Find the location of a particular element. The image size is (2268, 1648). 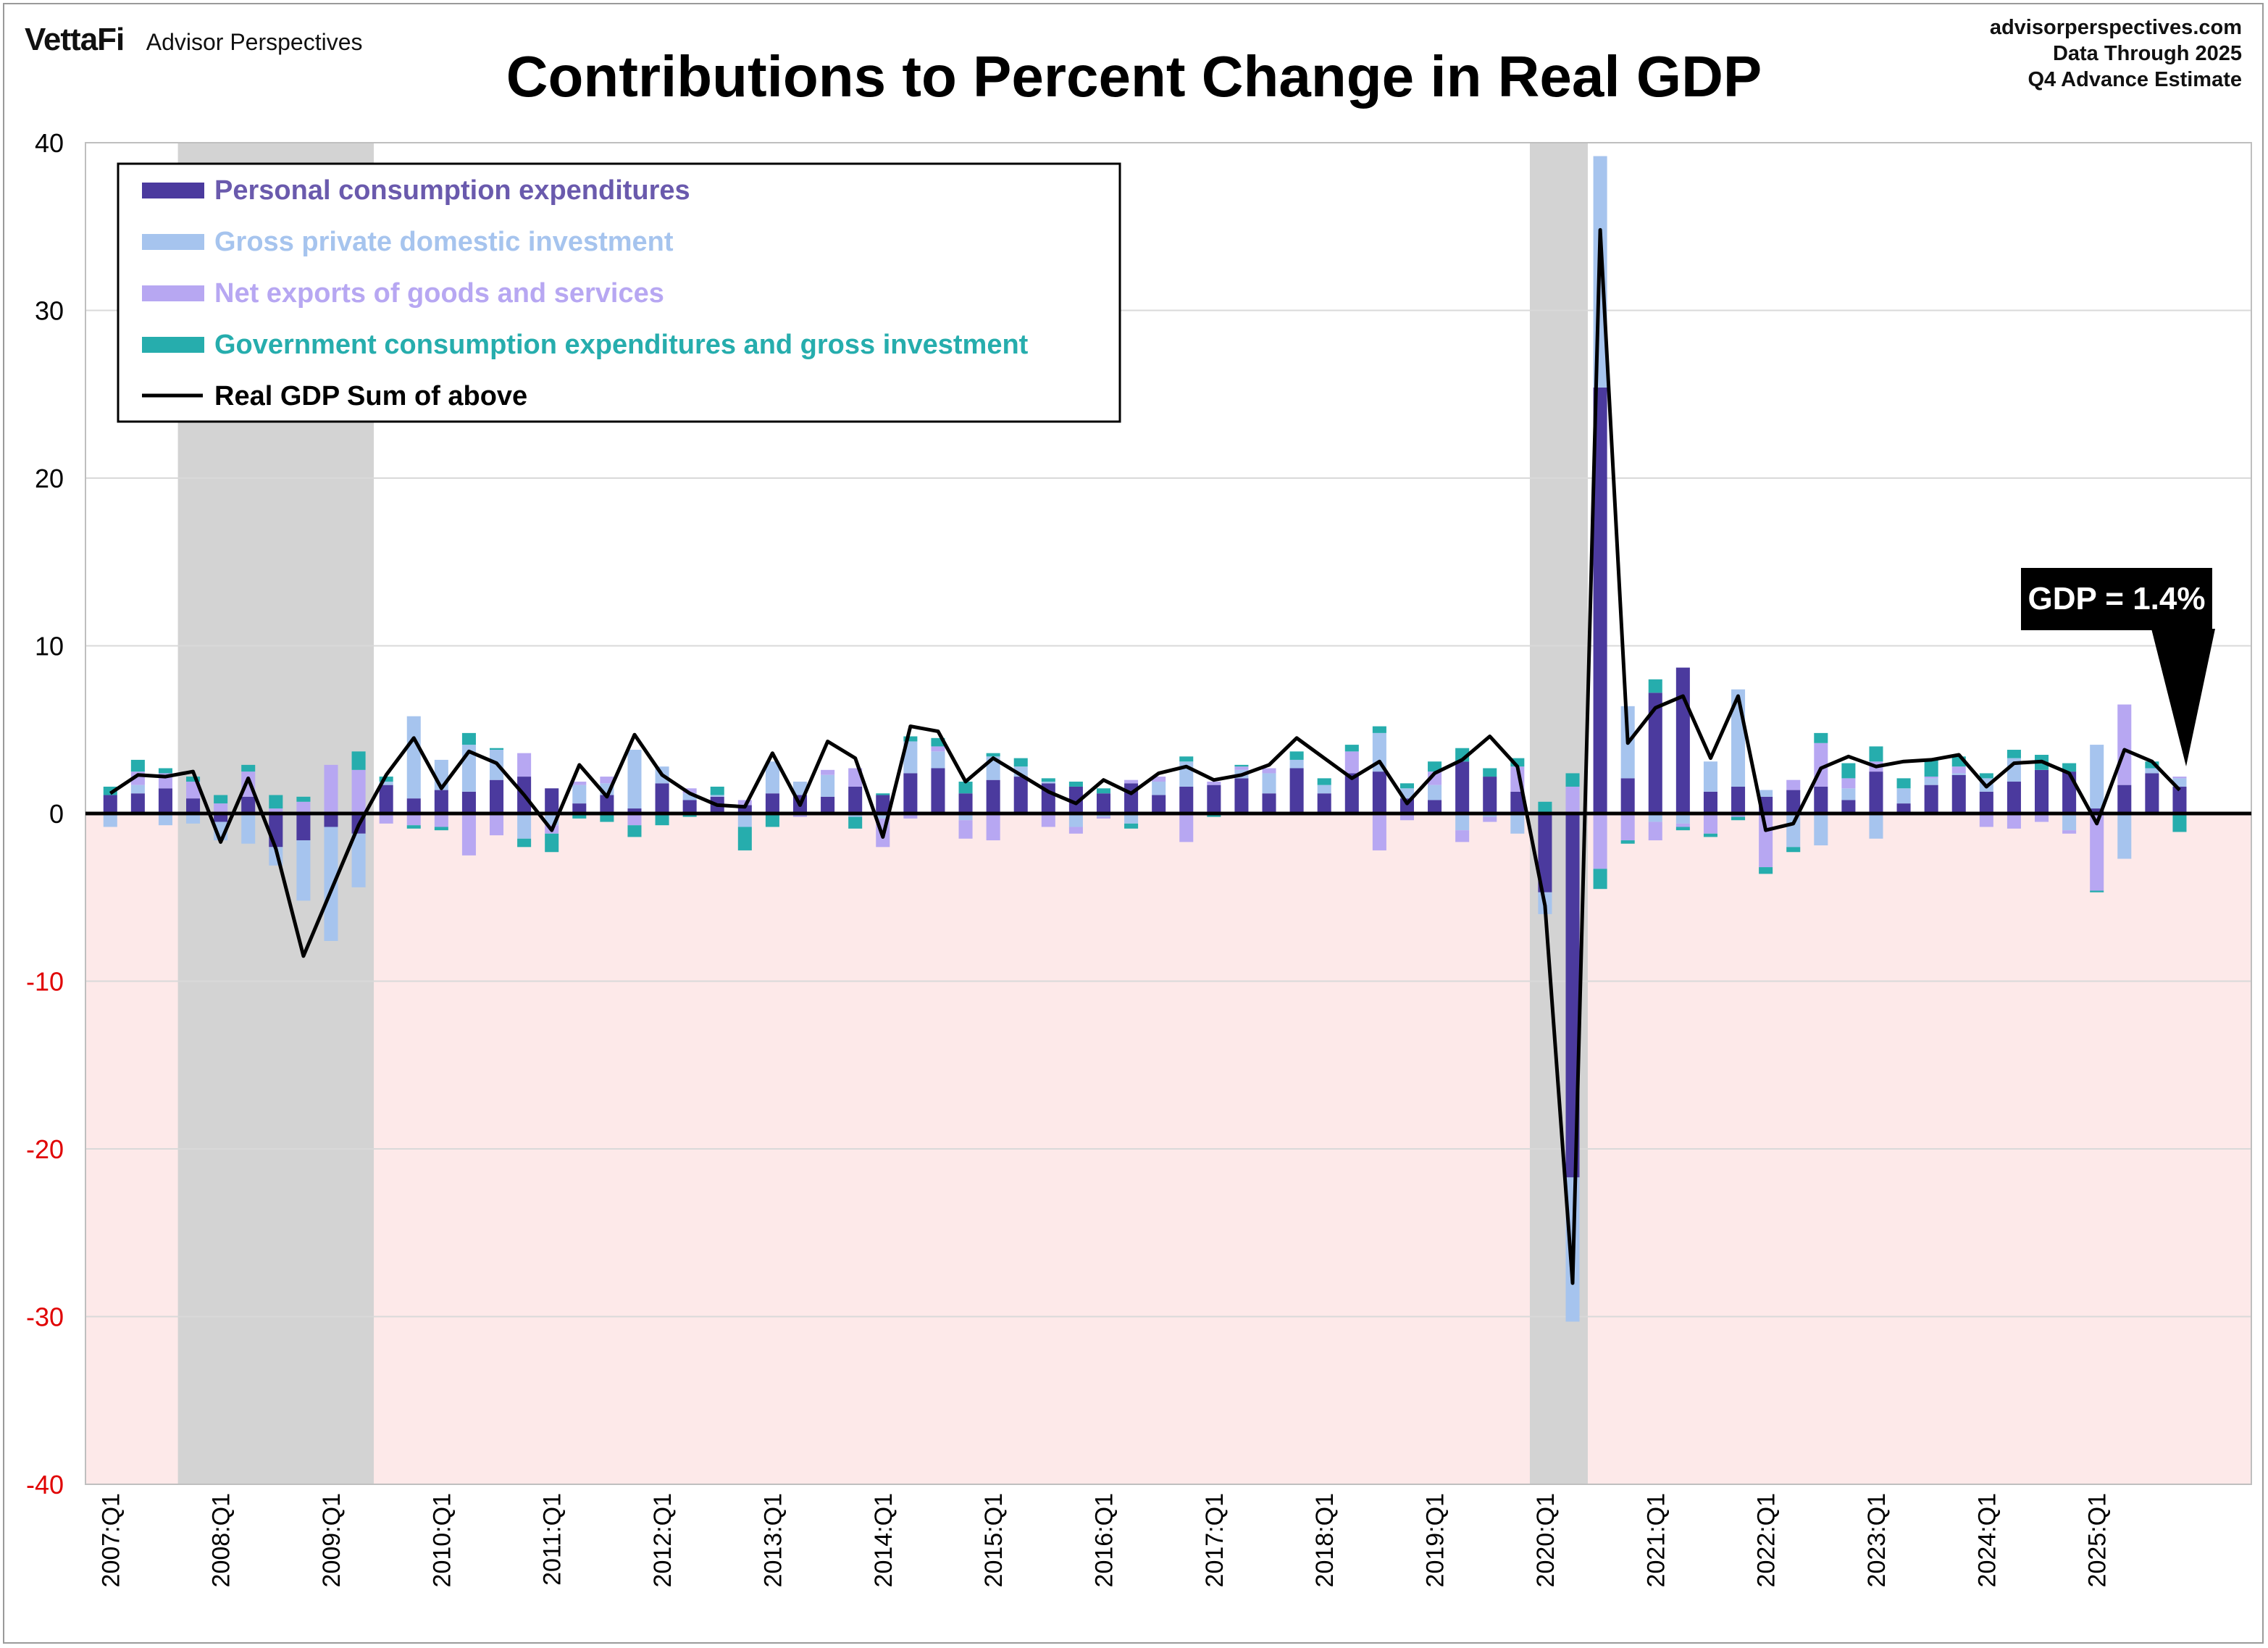

brand-name: Advisor Perspectives is located at coordinates (255, 42).